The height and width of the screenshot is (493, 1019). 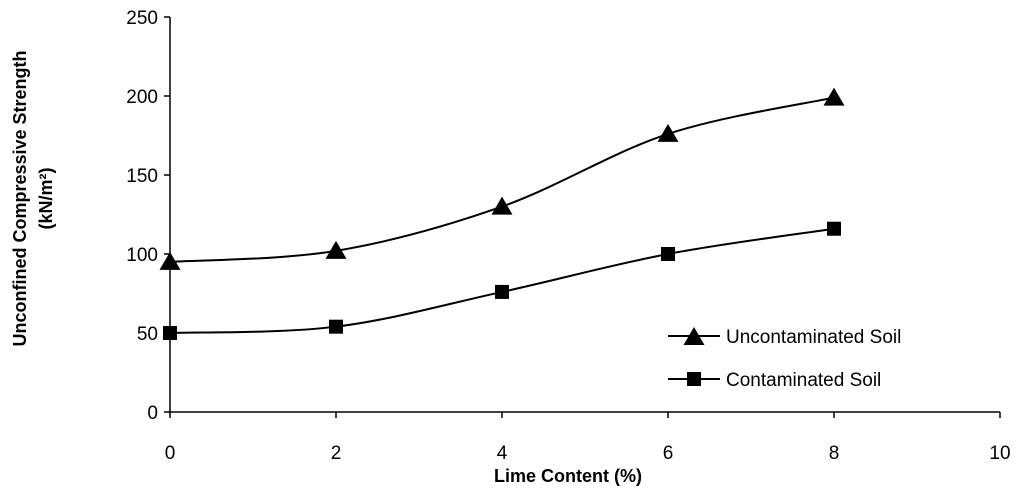 I want to click on x-tick-label: 8, so click(x=834, y=453).